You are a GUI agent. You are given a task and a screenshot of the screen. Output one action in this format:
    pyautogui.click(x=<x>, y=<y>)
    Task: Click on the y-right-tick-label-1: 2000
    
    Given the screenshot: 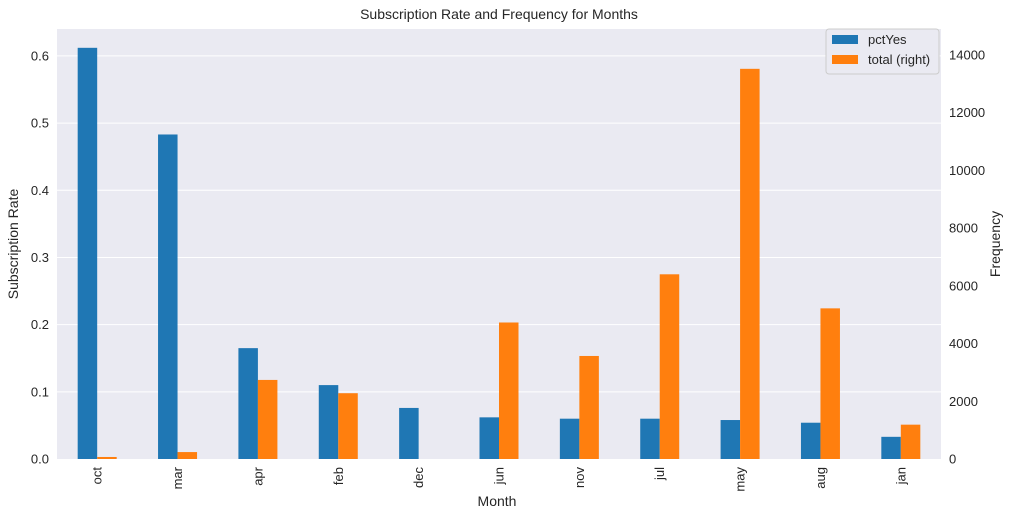 What is the action you would take?
    pyautogui.click(x=963, y=401)
    